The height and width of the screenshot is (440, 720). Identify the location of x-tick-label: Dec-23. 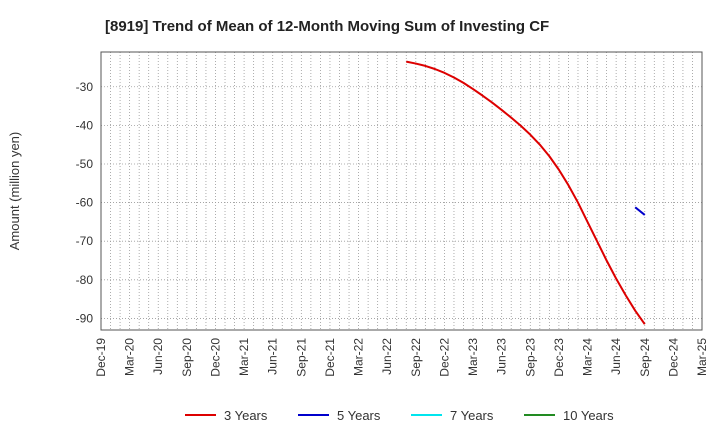
(559, 357).